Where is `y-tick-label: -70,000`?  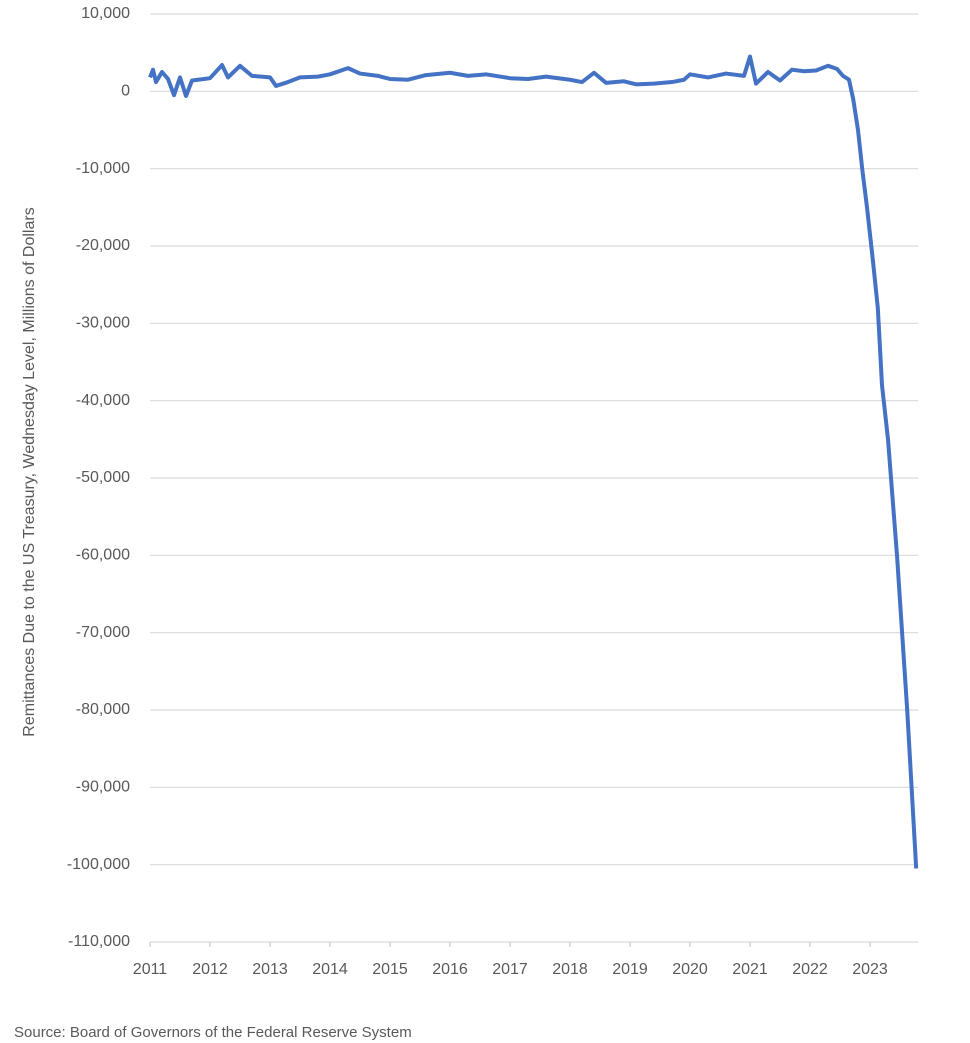 y-tick-label: -70,000 is located at coordinates (103, 632).